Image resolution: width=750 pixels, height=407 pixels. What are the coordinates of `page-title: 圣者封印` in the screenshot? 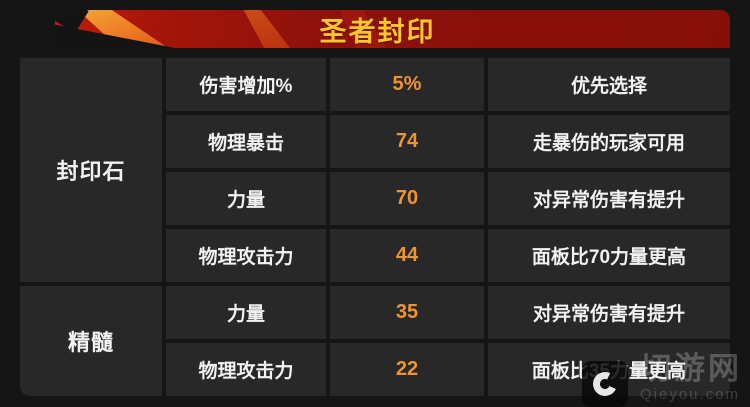 It's located at (377, 31).